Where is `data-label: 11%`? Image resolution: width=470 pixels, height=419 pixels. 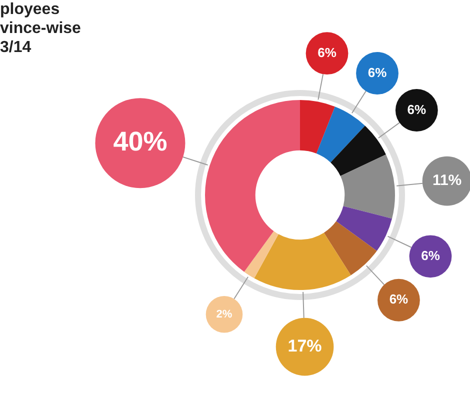 data-label: 11% is located at coordinates (447, 181).